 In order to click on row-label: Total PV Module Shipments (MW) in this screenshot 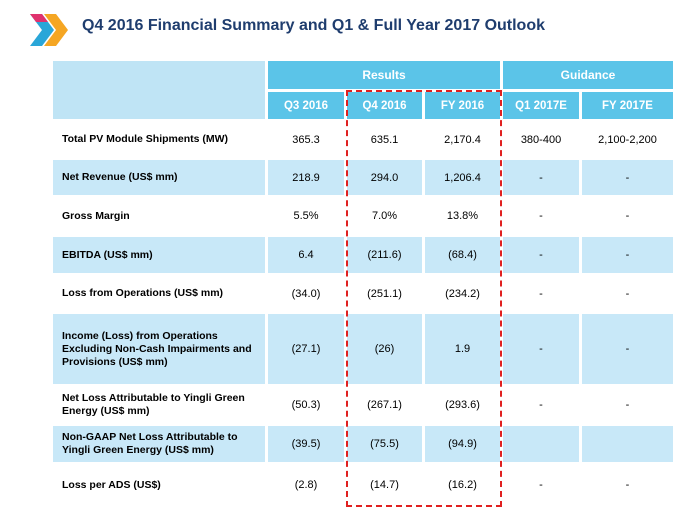, I will do `click(159, 139)`.